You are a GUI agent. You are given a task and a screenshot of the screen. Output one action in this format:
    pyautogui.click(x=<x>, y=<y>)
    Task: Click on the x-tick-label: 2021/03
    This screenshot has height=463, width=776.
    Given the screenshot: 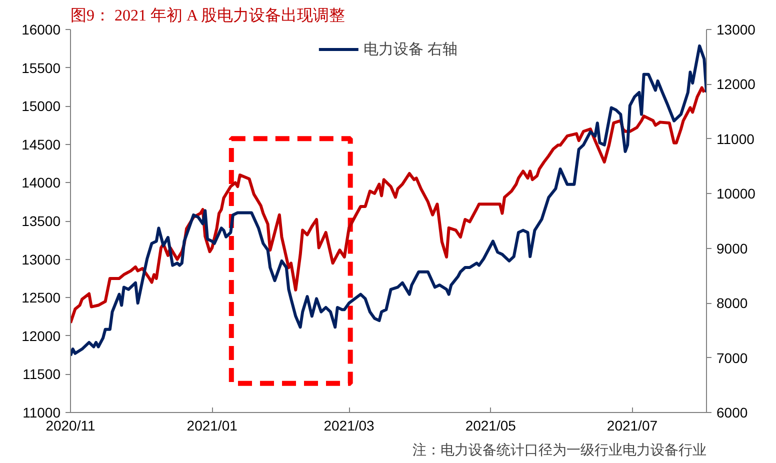 What is the action you would take?
    pyautogui.click(x=349, y=426)
    